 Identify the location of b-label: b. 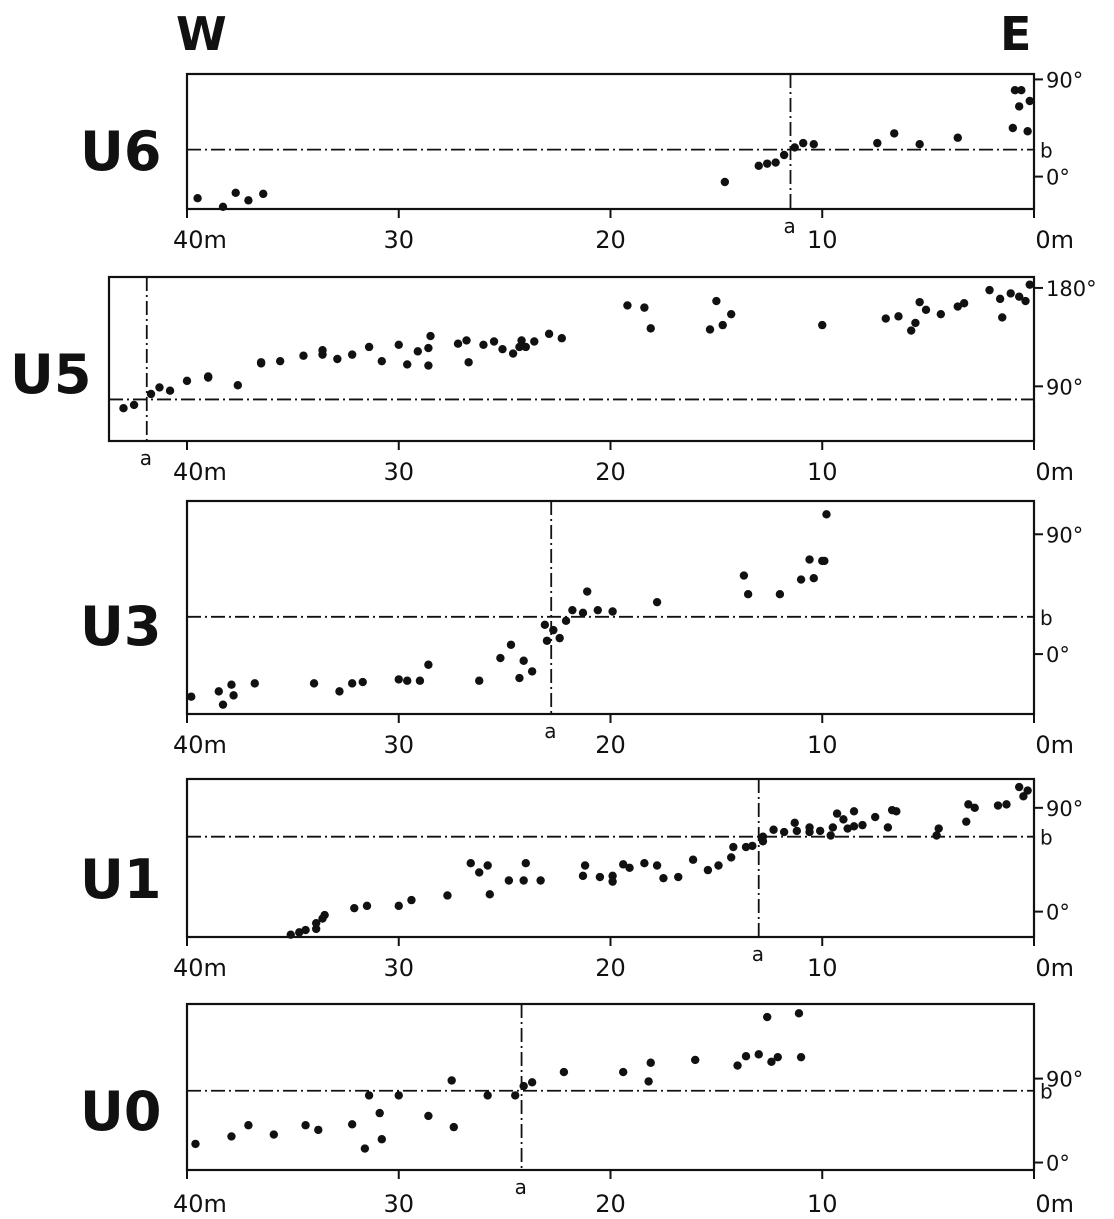
(1046, 1092).